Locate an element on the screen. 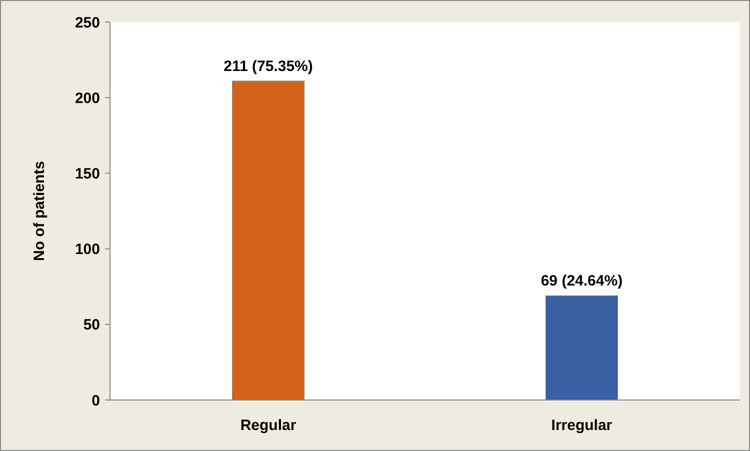 The height and width of the screenshot is (451, 750). y-tick-label: 0 is located at coordinates (96, 401).